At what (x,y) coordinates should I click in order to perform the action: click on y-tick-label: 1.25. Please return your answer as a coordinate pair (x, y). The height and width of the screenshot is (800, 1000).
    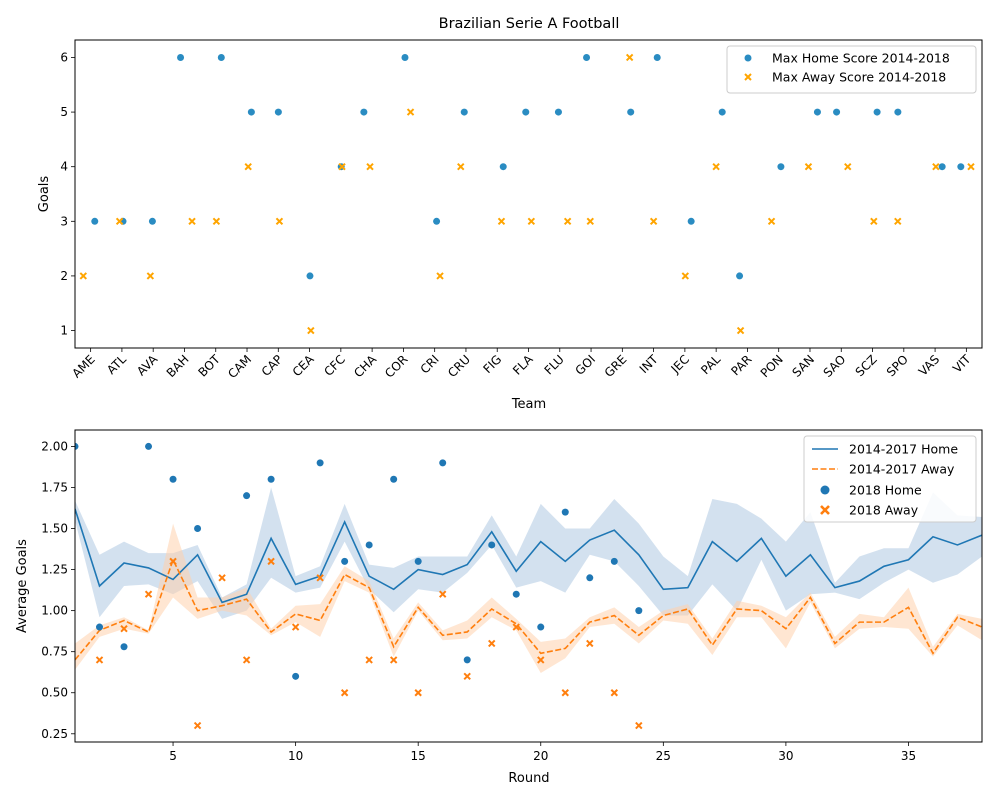
    Looking at the image, I should click on (54, 570).